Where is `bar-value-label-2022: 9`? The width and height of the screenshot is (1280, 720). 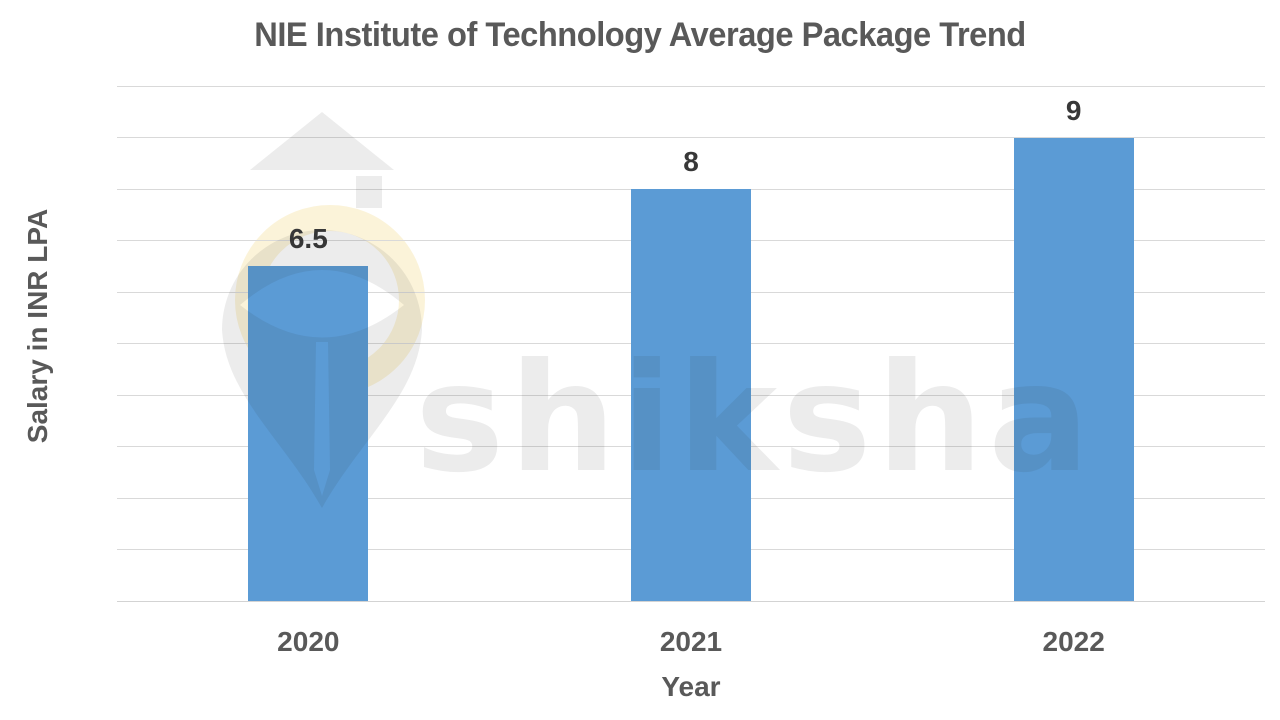
bar-value-label-2022: 9 is located at coordinates (1073, 110).